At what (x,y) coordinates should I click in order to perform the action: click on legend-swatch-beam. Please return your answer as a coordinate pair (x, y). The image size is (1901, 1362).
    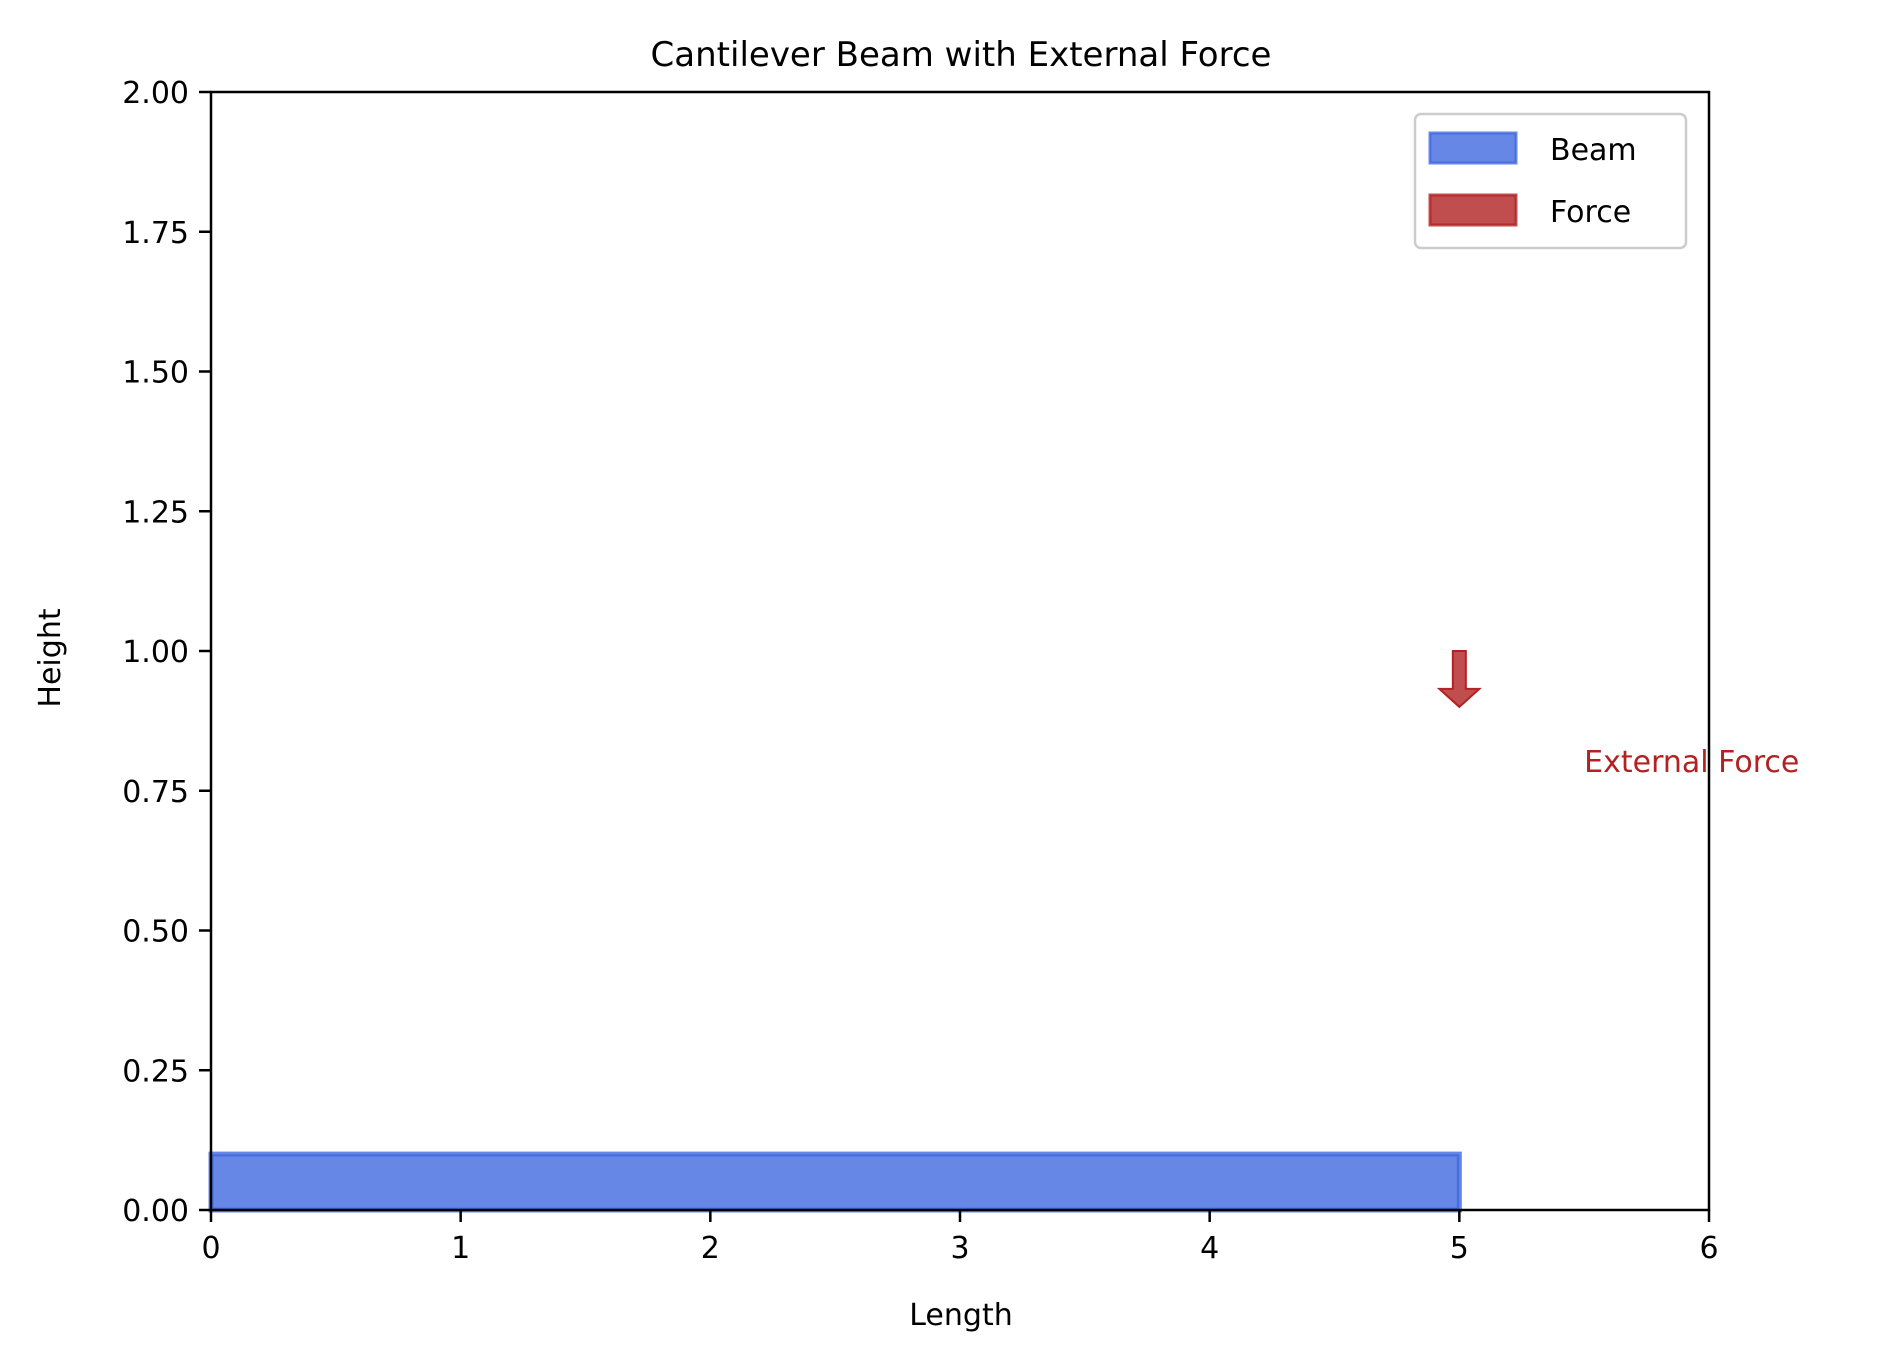
    Looking at the image, I should click on (1473, 148).